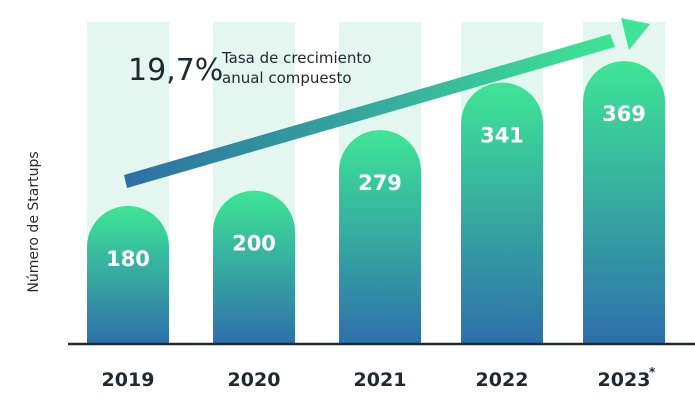  What do you see at coordinates (380, 183) in the screenshot?
I see `value-label-2021: 279` at bounding box center [380, 183].